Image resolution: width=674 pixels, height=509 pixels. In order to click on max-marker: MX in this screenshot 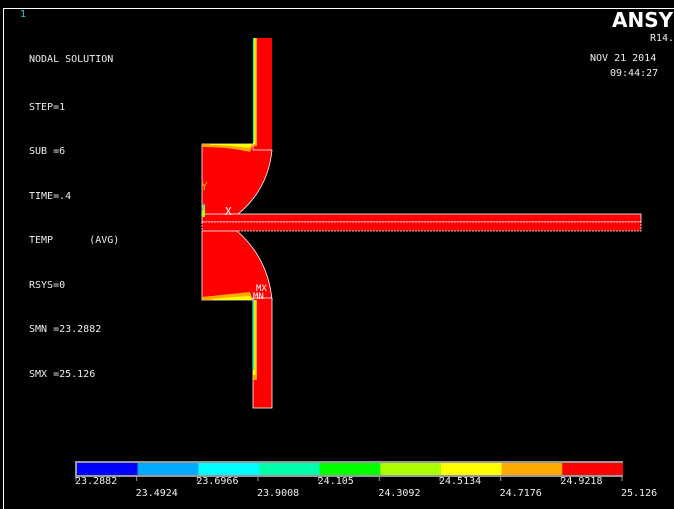, I will do `click(261, 289)`.